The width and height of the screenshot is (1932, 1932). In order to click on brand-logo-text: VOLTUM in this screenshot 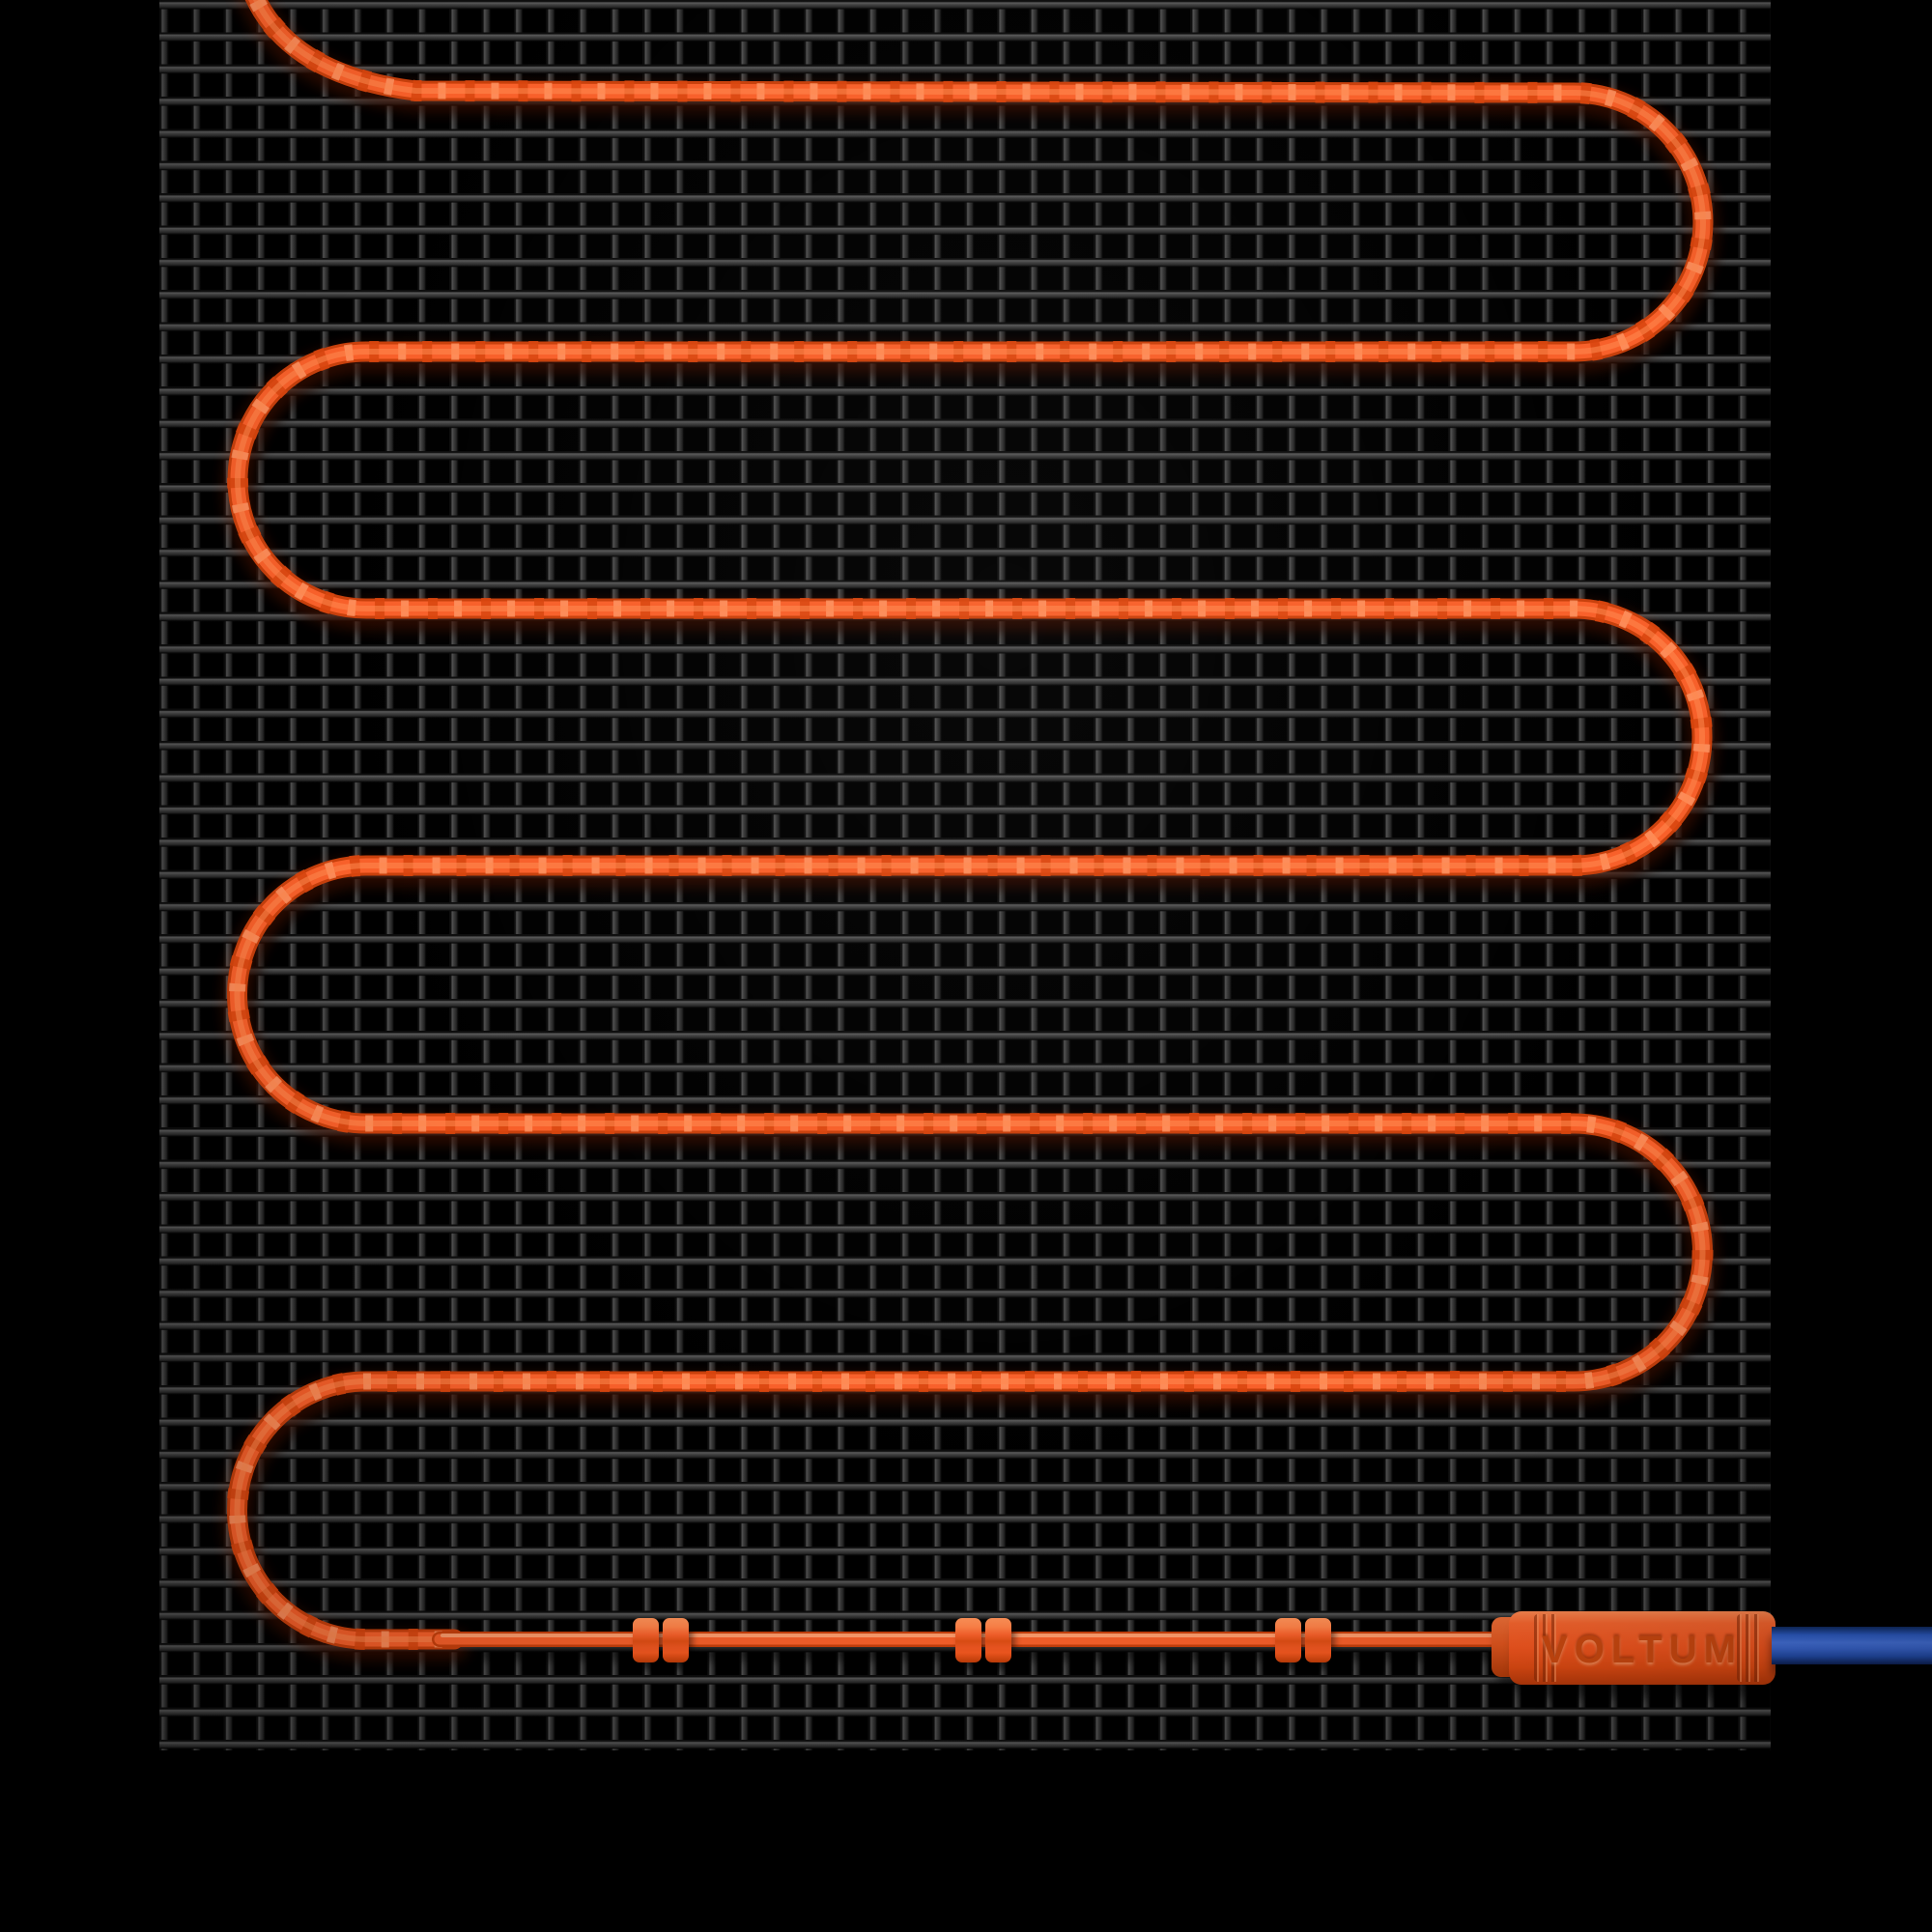, I will do `click(1642, 1649)`.